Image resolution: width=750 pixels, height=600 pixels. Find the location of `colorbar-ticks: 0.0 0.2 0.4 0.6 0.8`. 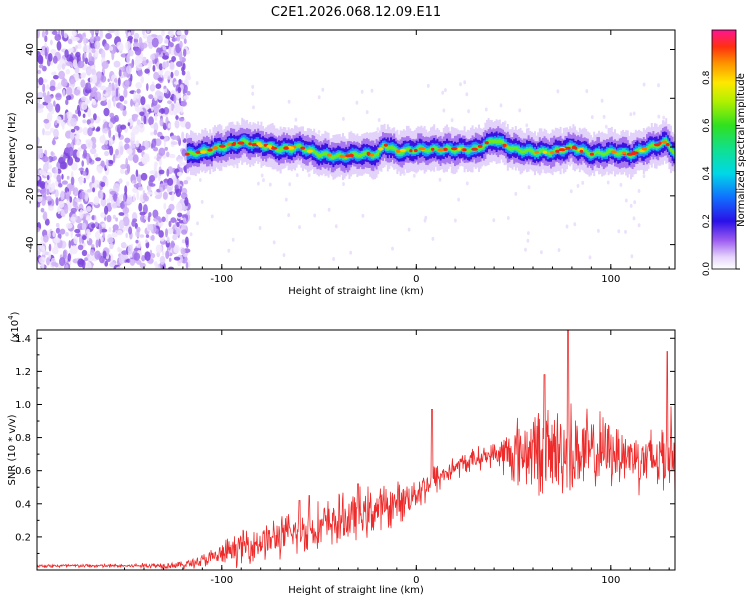

colorbar-ticks: 0.0 0.2 0.4 0.6 0.8 is located at coordinates (721, 173).